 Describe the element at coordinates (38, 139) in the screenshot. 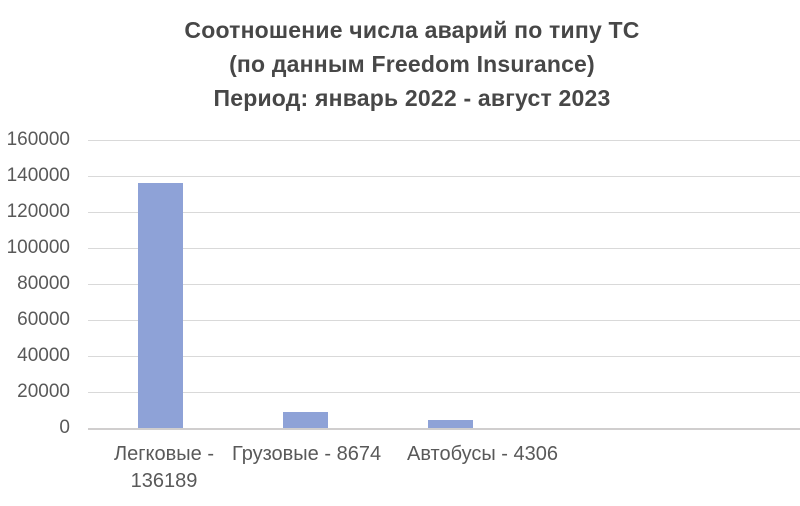

I see `y-axis-tick-label: 160000` at that location.